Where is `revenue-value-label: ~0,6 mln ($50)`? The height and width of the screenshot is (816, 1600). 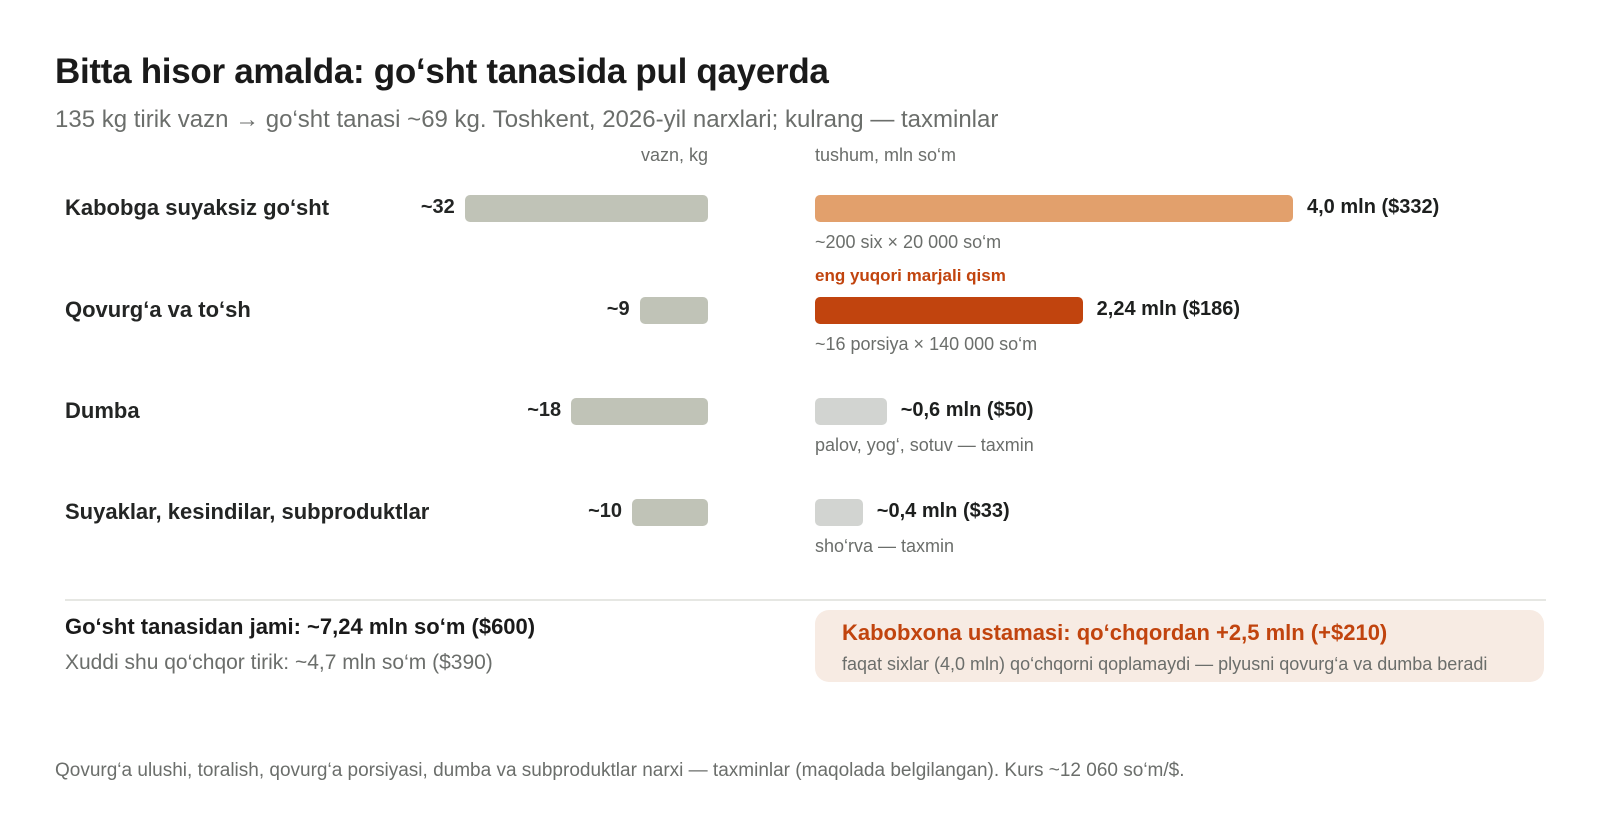
revenue-value-label: ~0,6 mln ($50) is located at coordinates (967, 410).